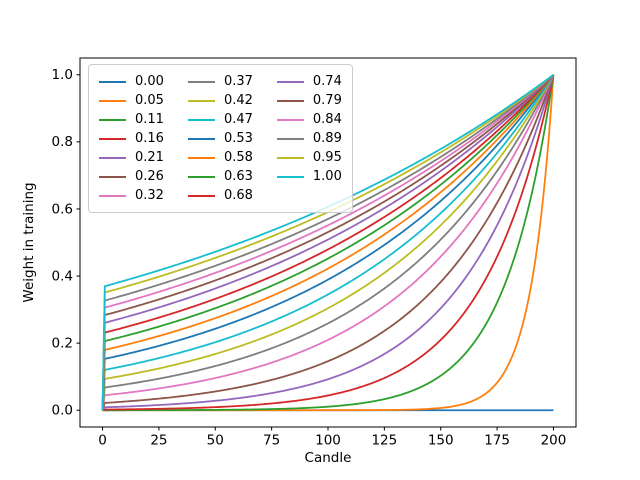 This screenshot has height=480, width=640. Describe the element at coordinates (62, 276) in the screenshot. I see `y-tick-label: 0.4` at that location.